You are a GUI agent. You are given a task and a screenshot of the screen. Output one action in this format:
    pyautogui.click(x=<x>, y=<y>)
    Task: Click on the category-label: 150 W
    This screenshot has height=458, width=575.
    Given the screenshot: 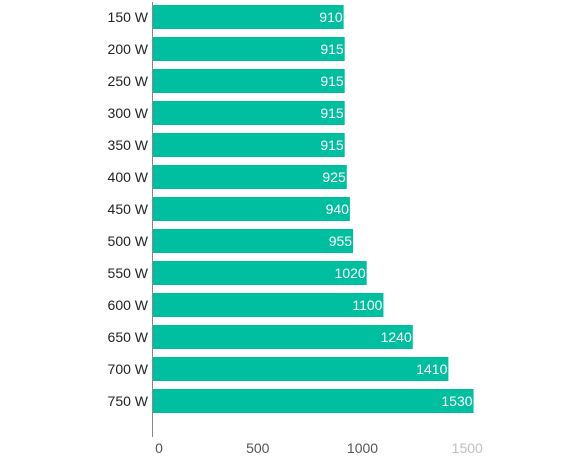 What is the action you would take?
    pyautogui.click(x=128, y=17)
    